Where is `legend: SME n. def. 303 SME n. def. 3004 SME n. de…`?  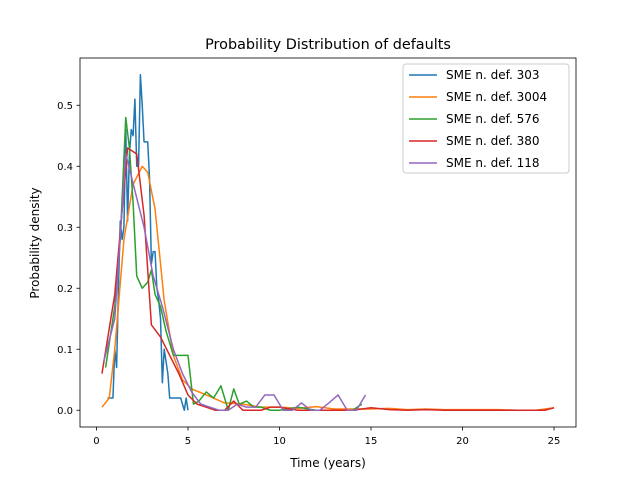
legend: SME n. def. 303 SME n. def. 3004 SME n. de… is located at coordinates (486, 118).